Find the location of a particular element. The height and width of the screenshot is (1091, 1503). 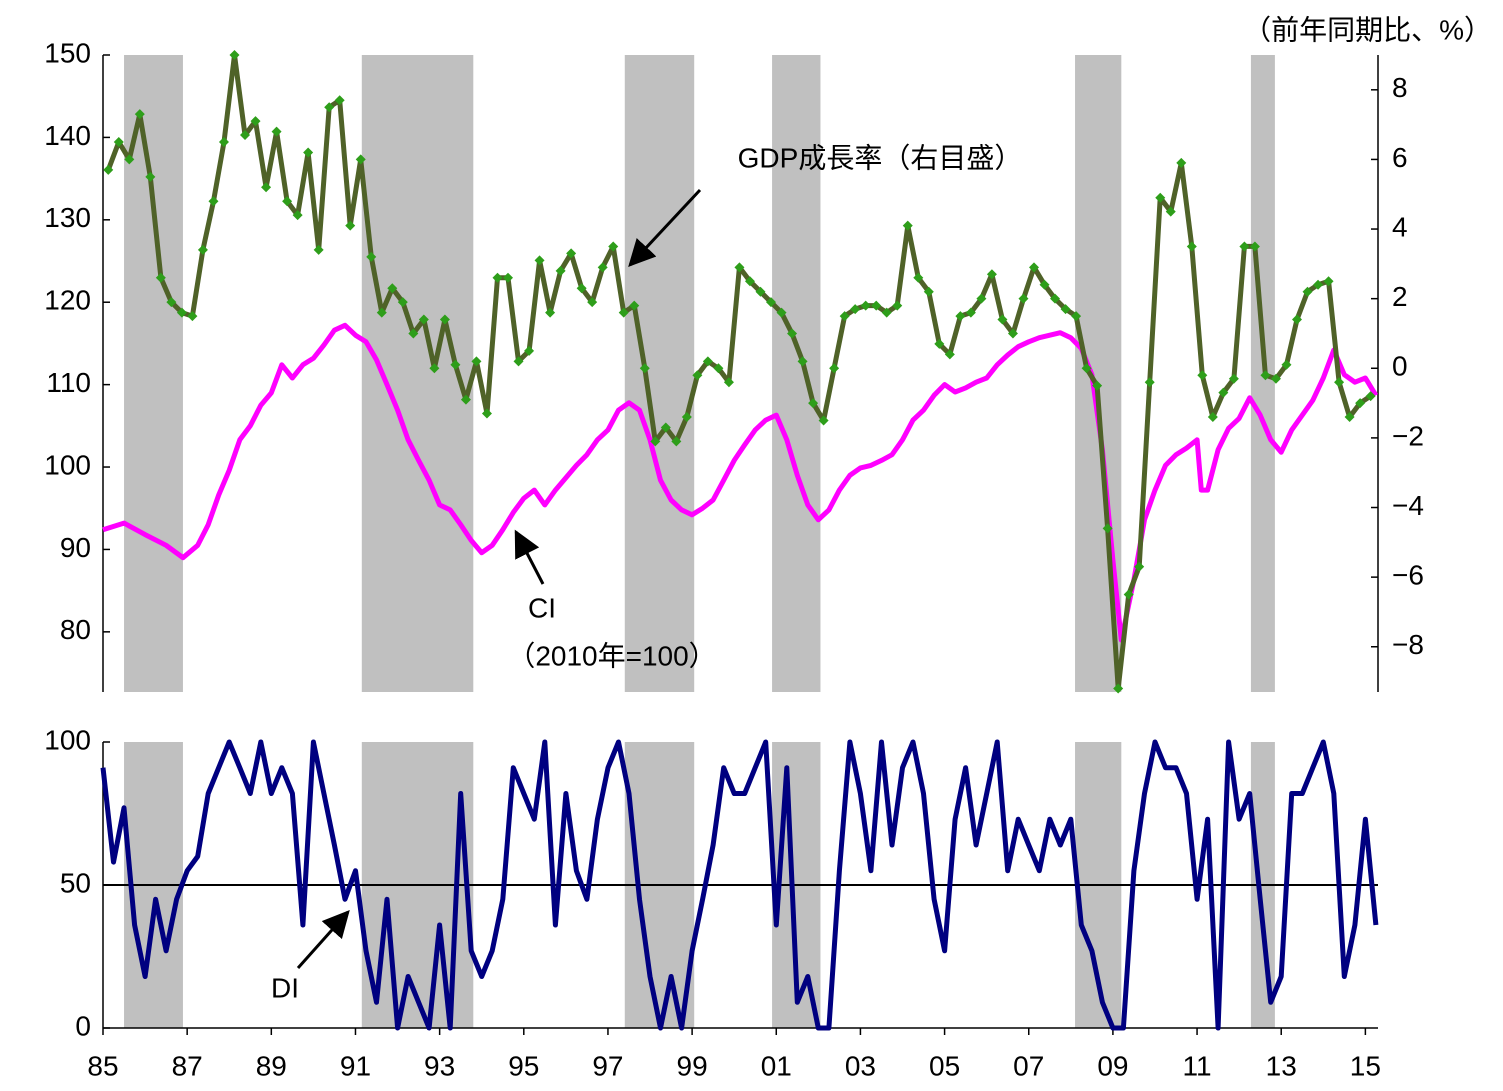

y-tick-label: 140 is located at coordinates (67, 135).